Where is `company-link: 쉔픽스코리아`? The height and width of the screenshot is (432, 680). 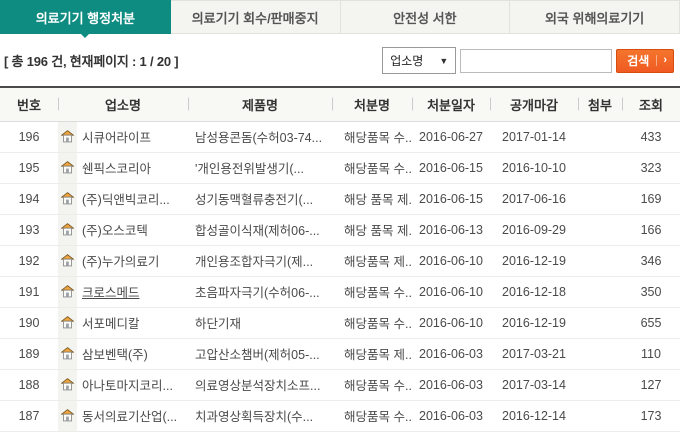
company-link: 쉔픽스코리아 is located at coordinates (117, 169).